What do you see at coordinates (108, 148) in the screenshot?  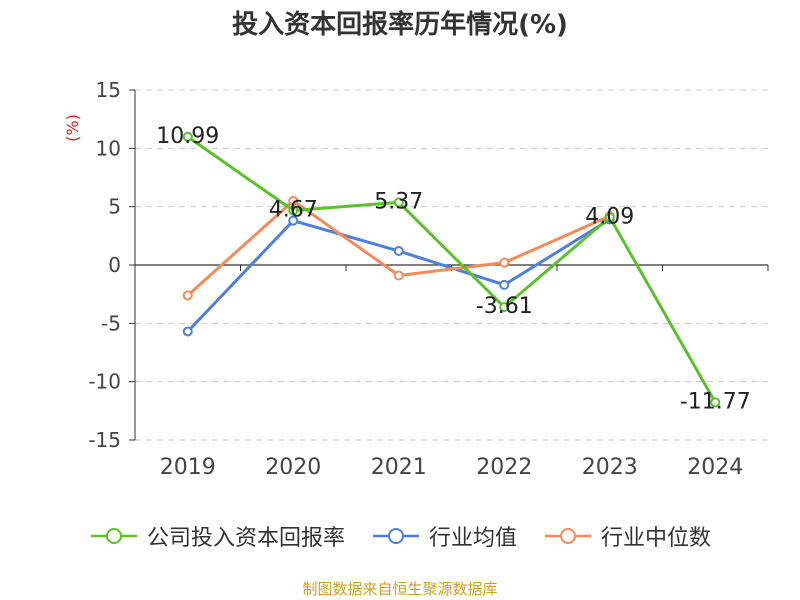 I see `y-tick-label: 10` at bounding box center [108, 148].